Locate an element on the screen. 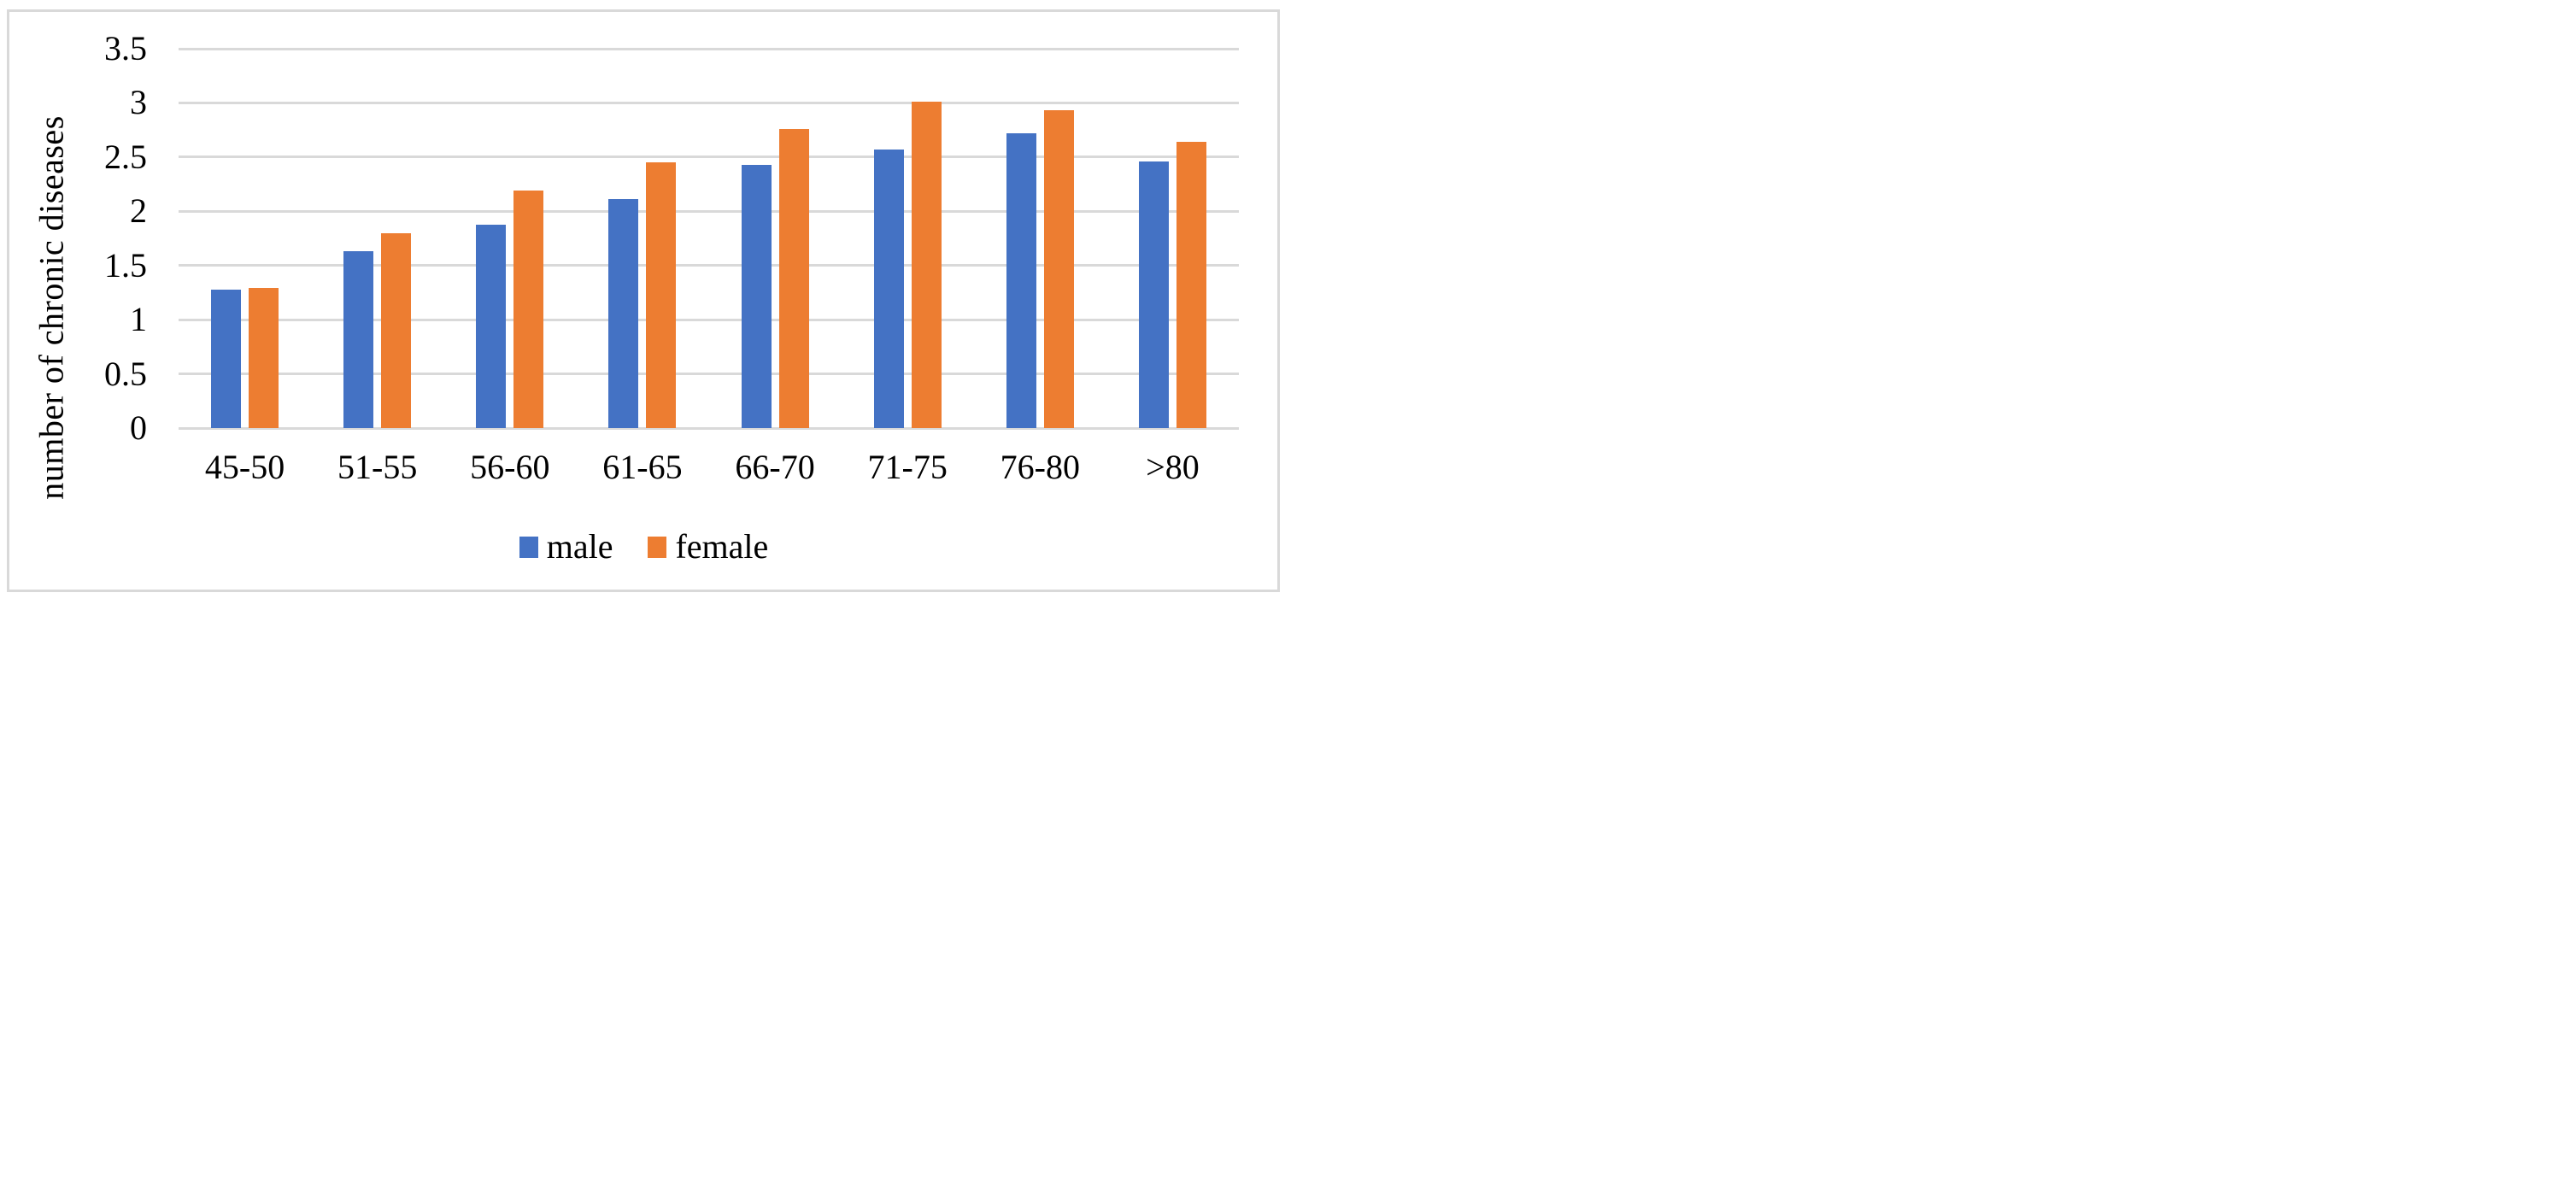  y-tick-label-0.5: 0.5 is located at coordinates (125, 373).